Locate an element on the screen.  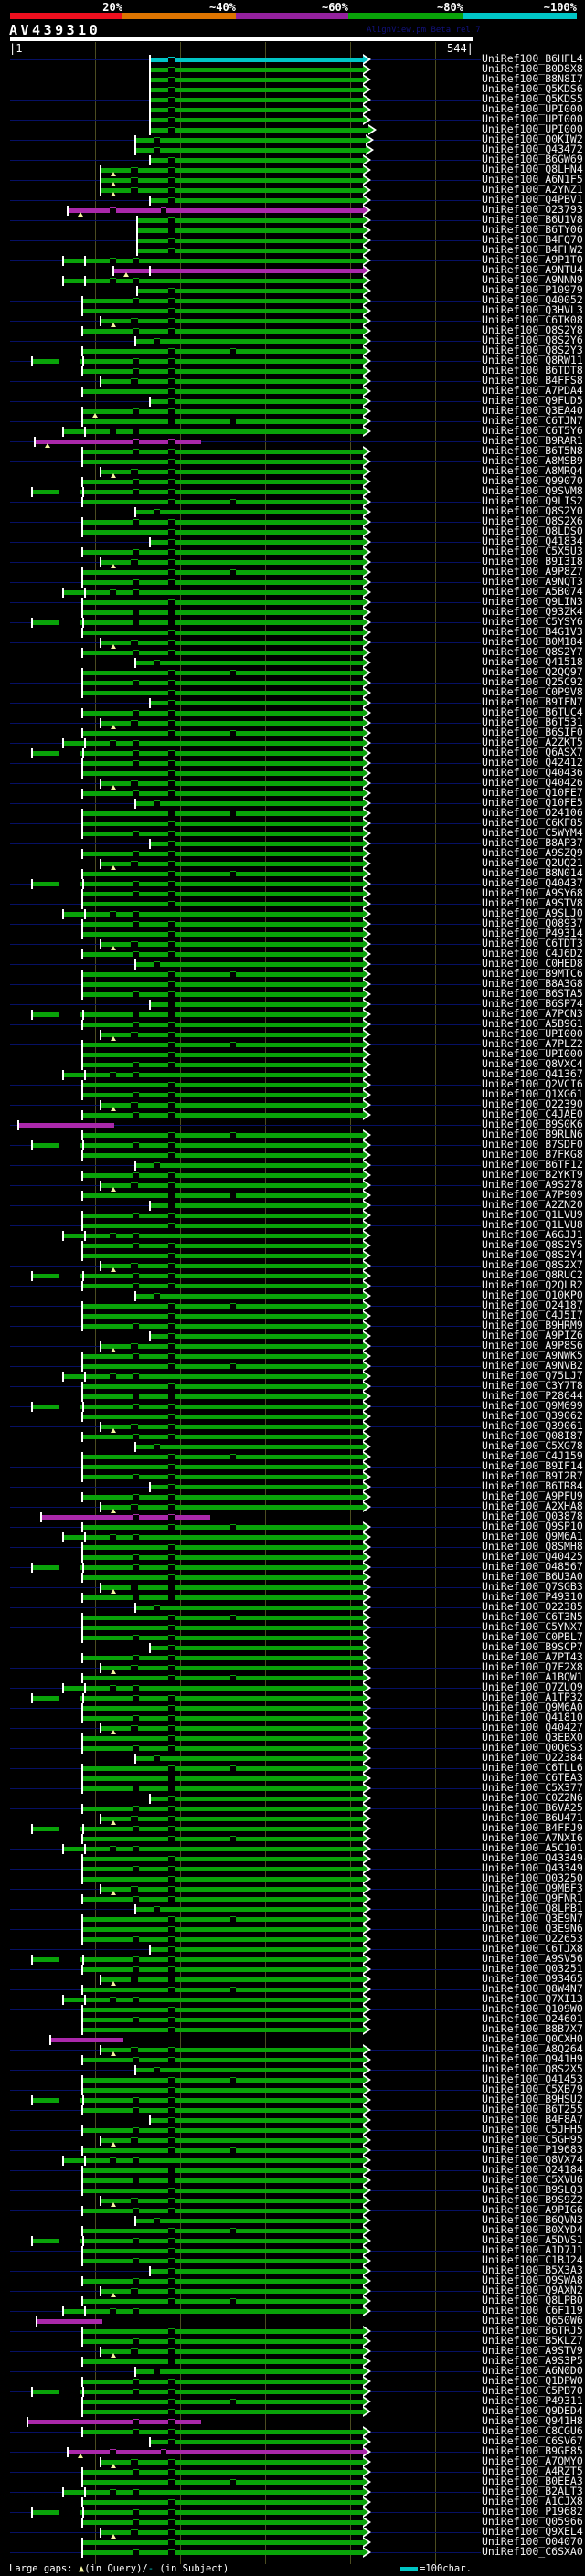
alignment-row: UniRef100_Q8VX74 is located at coordinates (293, 2160).